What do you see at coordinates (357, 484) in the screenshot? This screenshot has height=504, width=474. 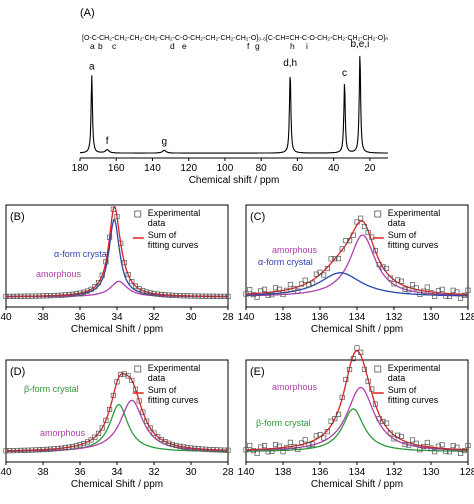 I see `x-axis-title: Chemical Shift / ppm` at bounding box center [357, 484].